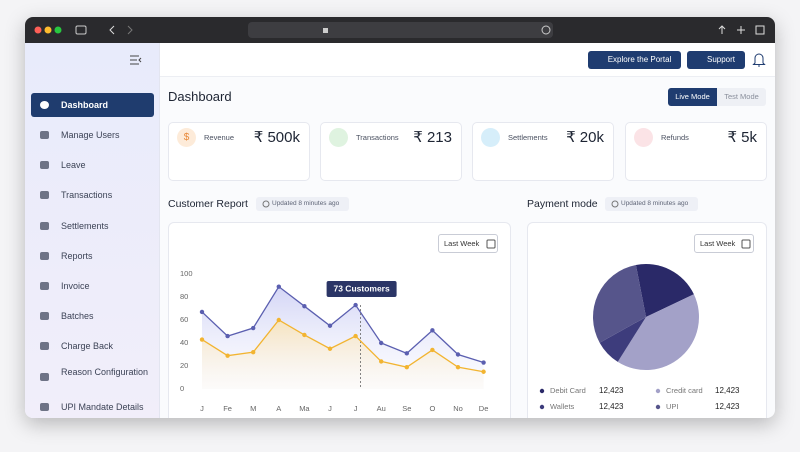 The image size is (800, 452). I want to click on card-label: Transactions, so click(377, 137).